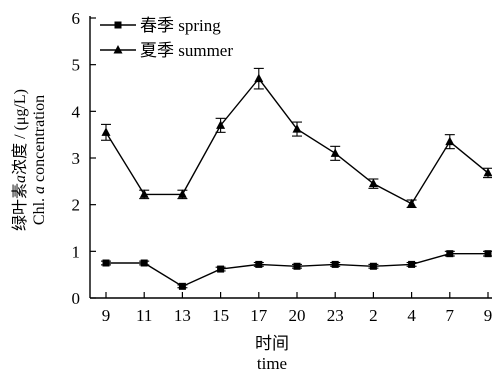 The image size is (492, 374). I want to click on y-axis-label-en-italic: a, so click(39, 190).